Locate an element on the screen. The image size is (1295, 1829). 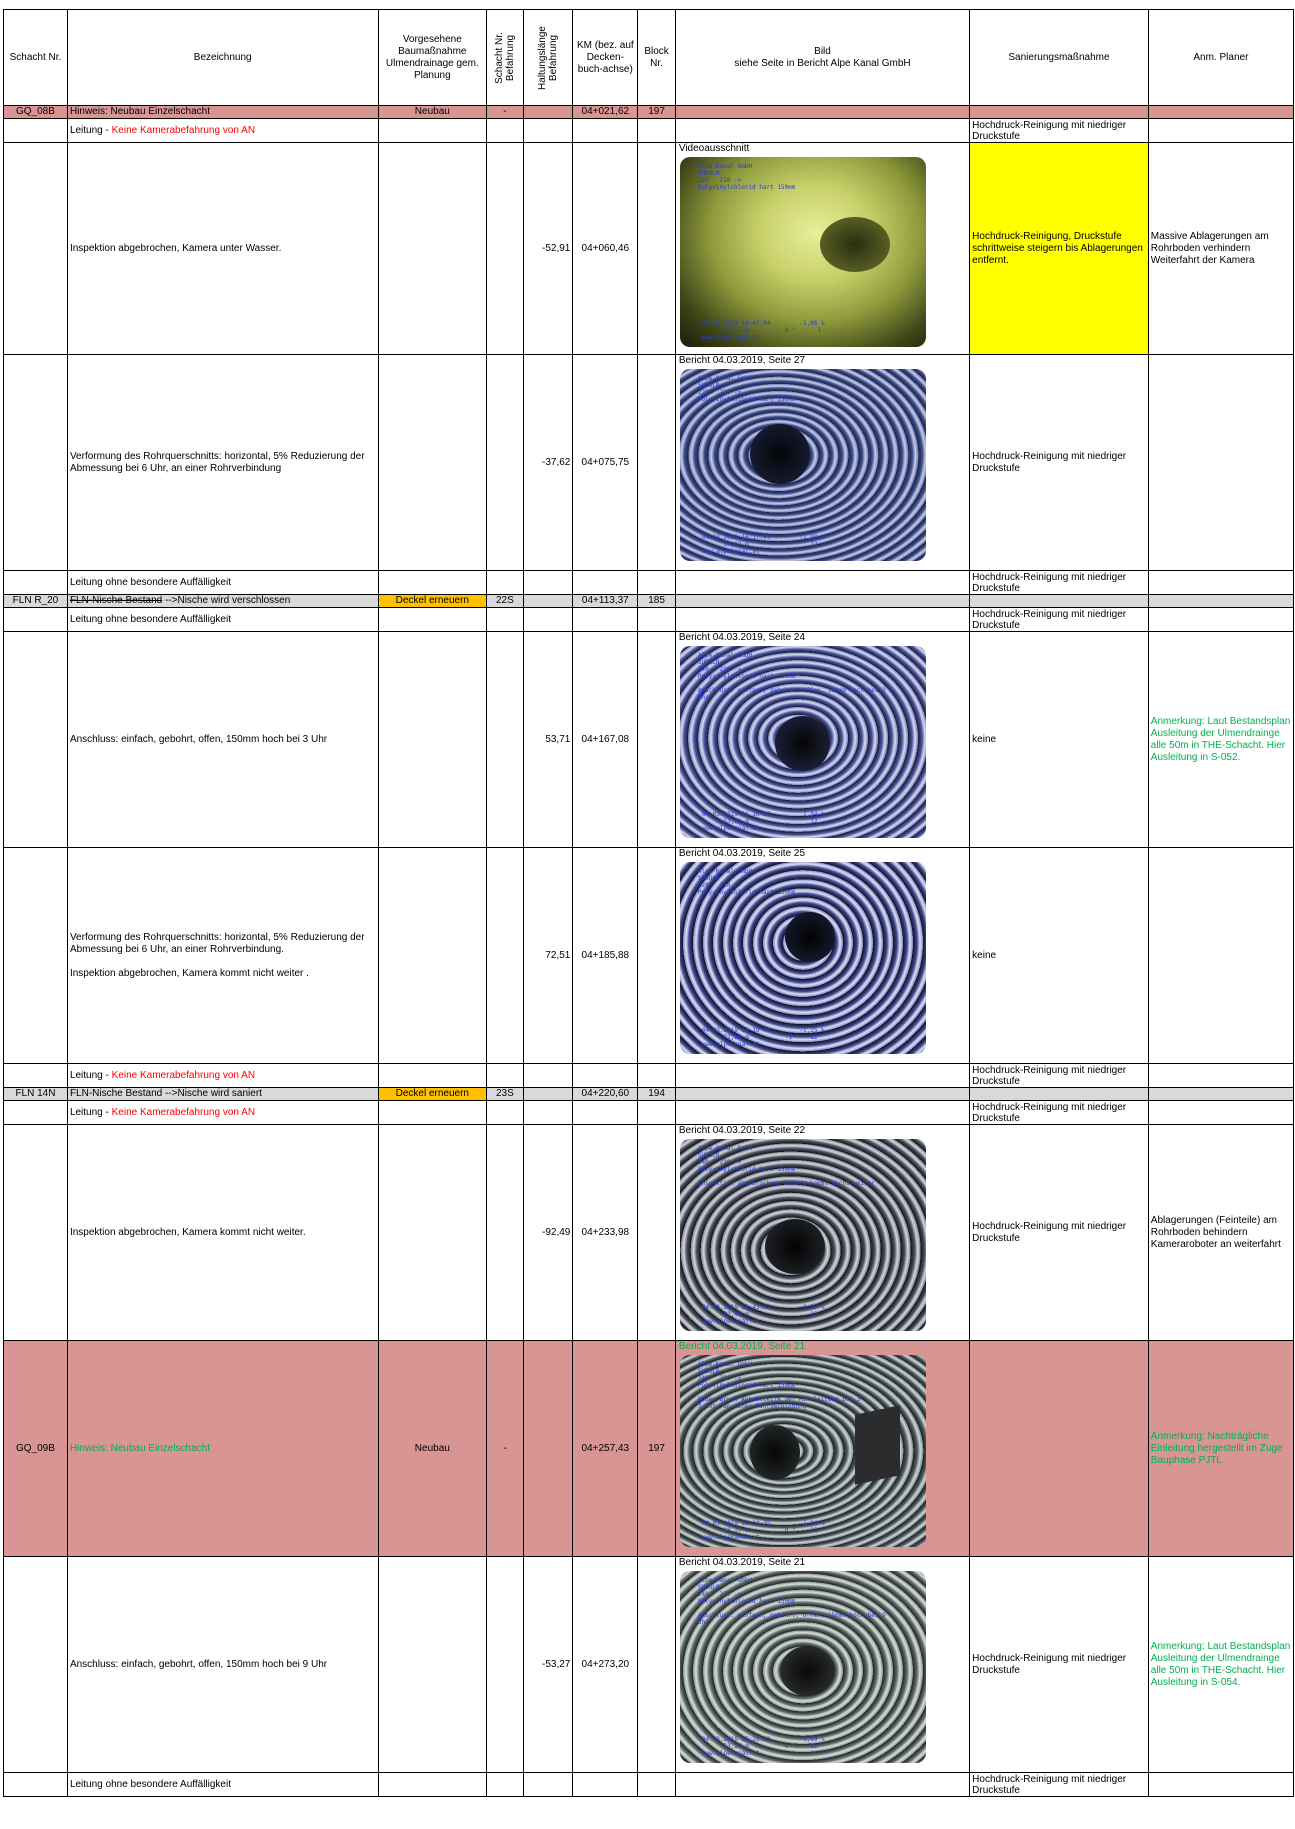
haltung-cell: -53,27 is located at coordinates (548, 1664).